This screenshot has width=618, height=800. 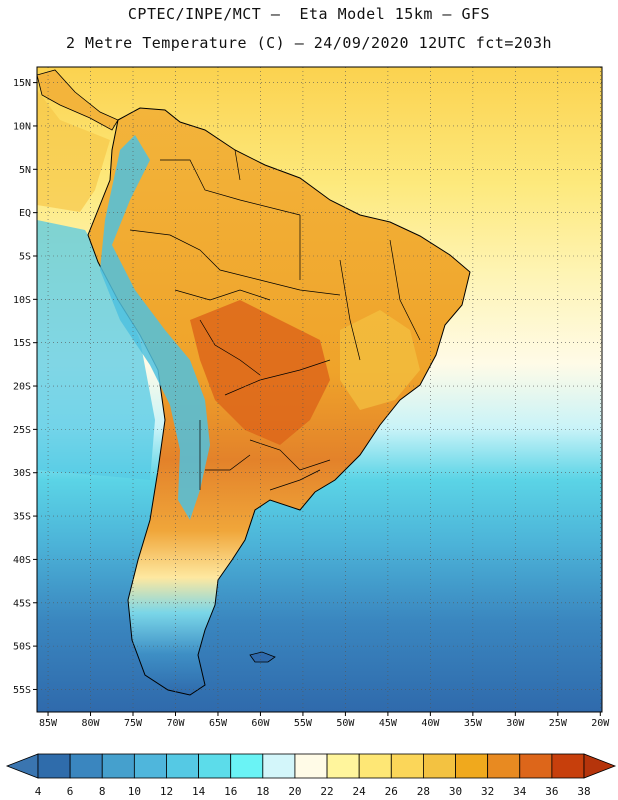 What do you see at coordinates (558, 723) in the screenshot?
I see `lon-label: 25W` at bounding box center [558, 723].